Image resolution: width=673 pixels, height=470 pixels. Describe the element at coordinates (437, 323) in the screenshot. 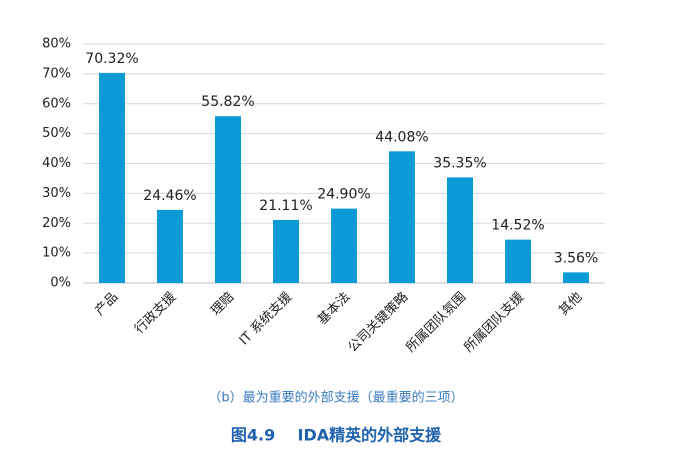

I see `x-tick-label: 所属团队氛围` at that location.